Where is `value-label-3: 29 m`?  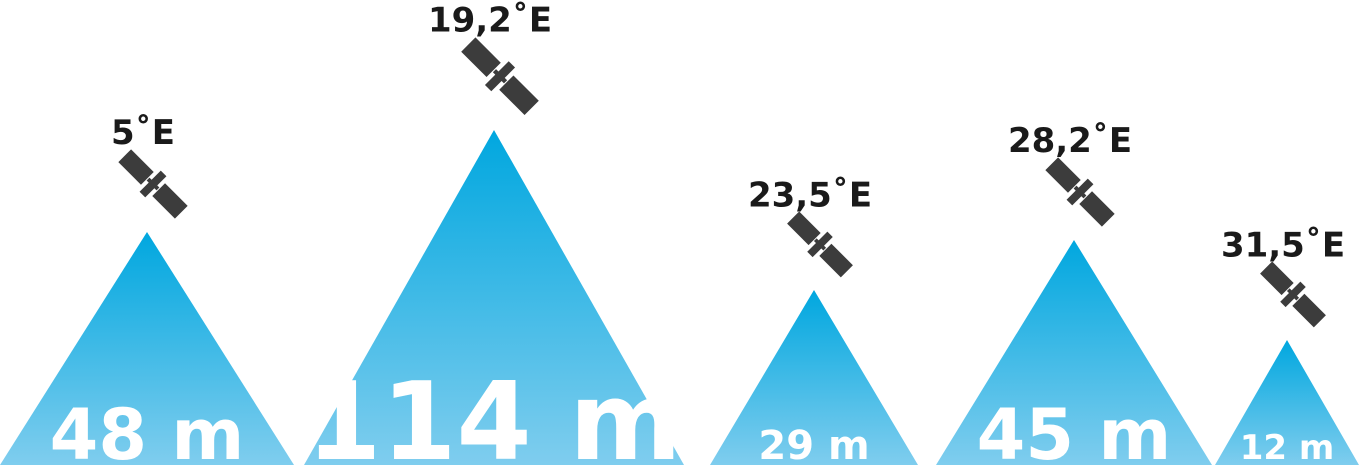 value-label-3: 29 m is located at coordinates (813, 444).